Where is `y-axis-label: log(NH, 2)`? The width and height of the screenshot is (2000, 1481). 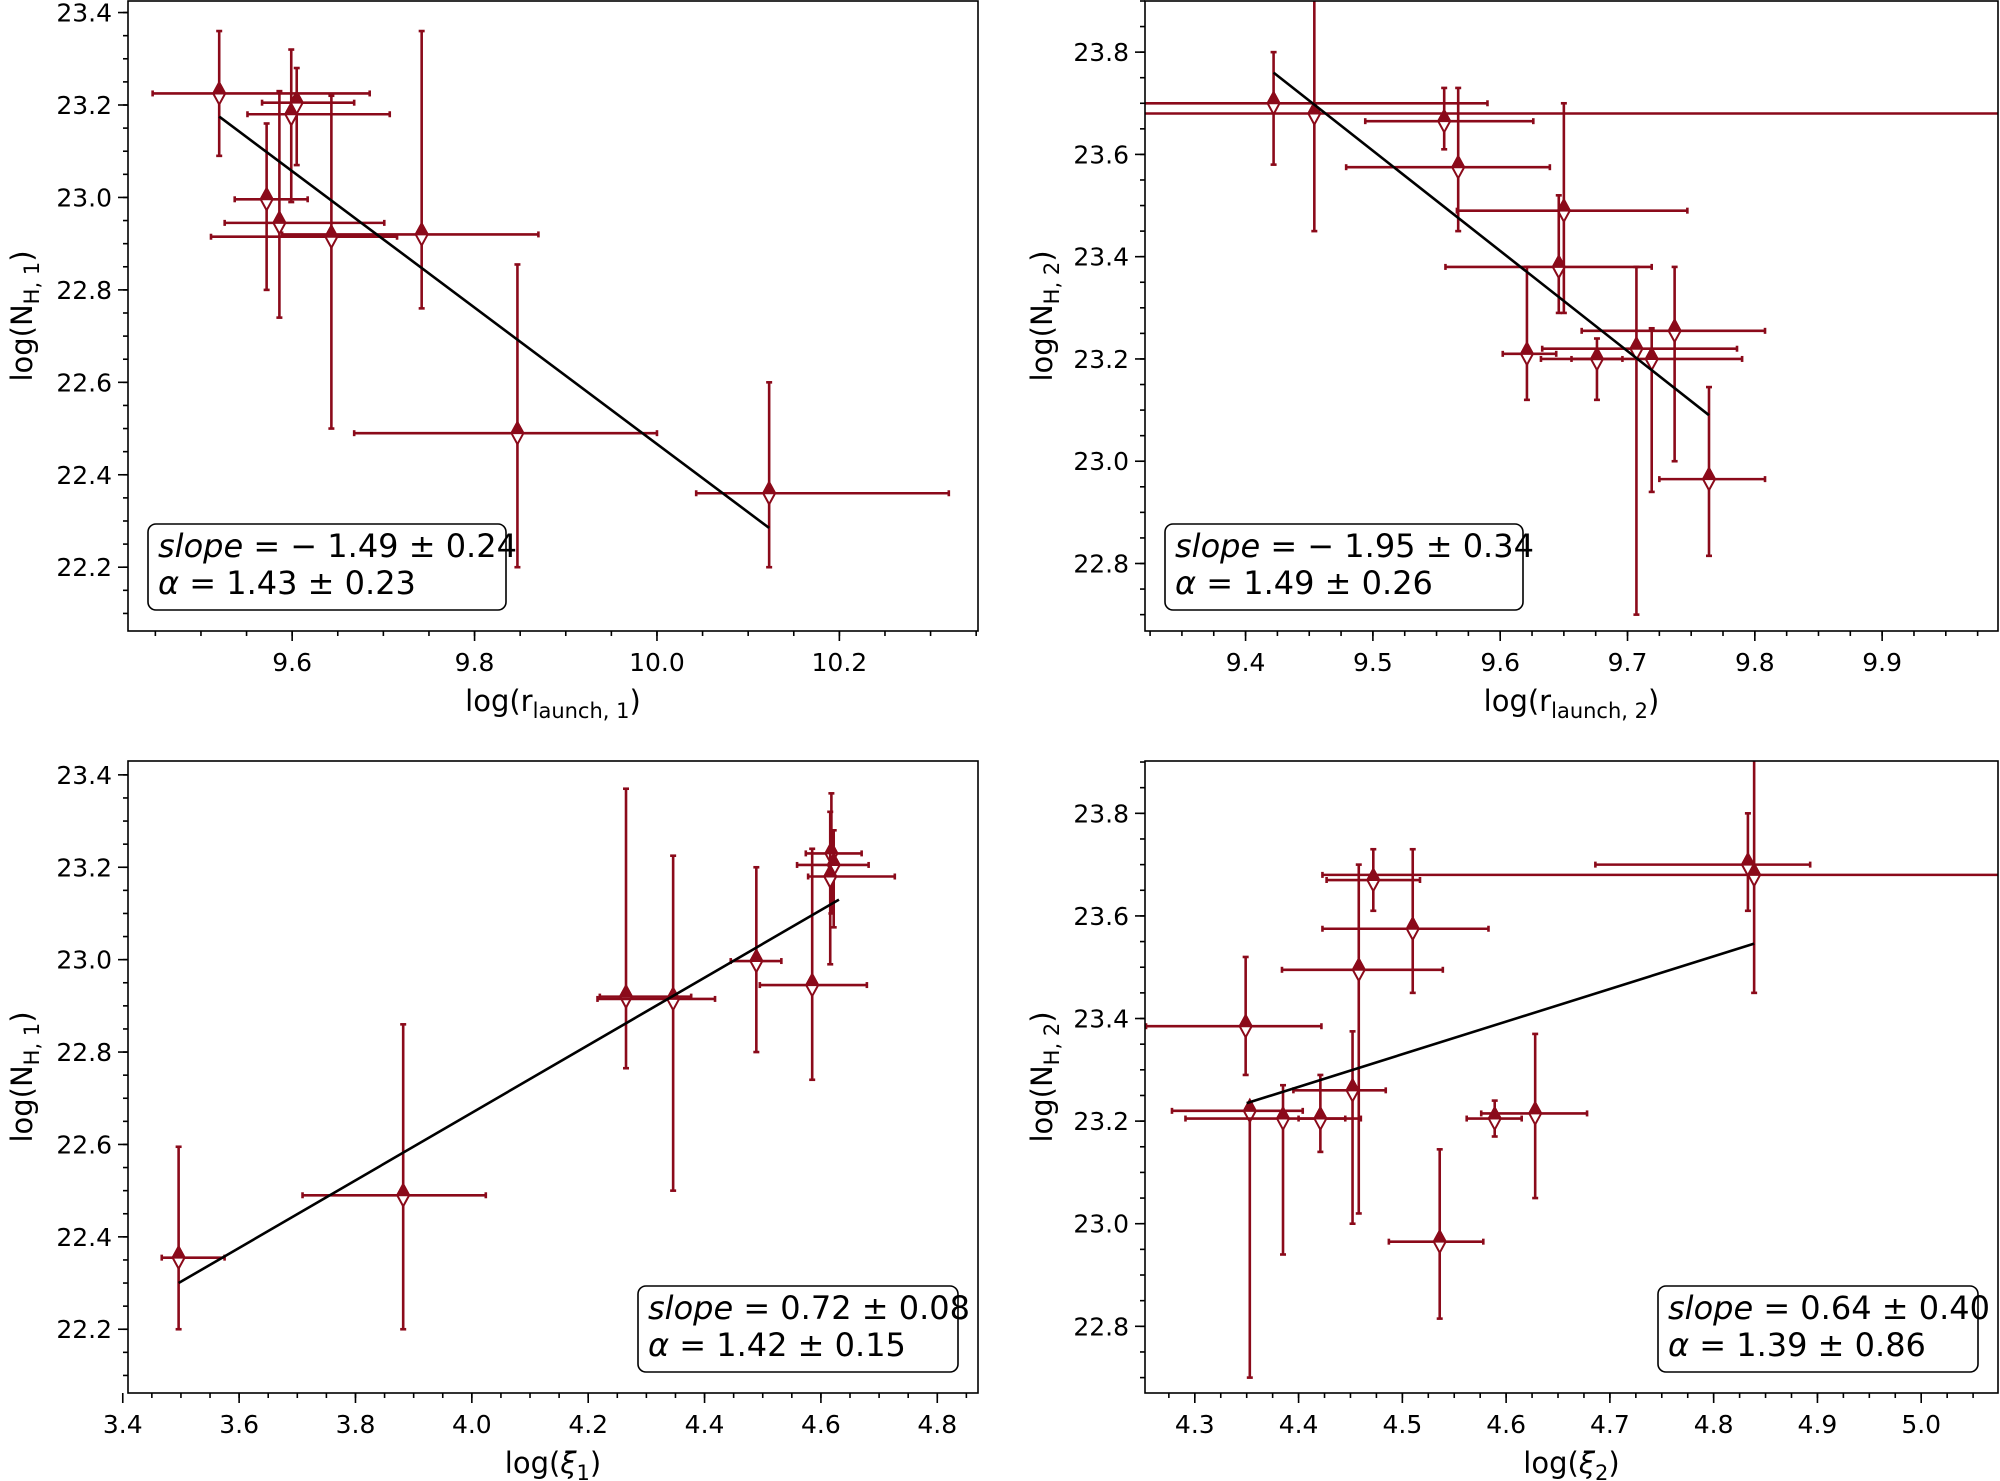
y-axis-label: log(NH, 2) is located at coordinates (1044, 1076).